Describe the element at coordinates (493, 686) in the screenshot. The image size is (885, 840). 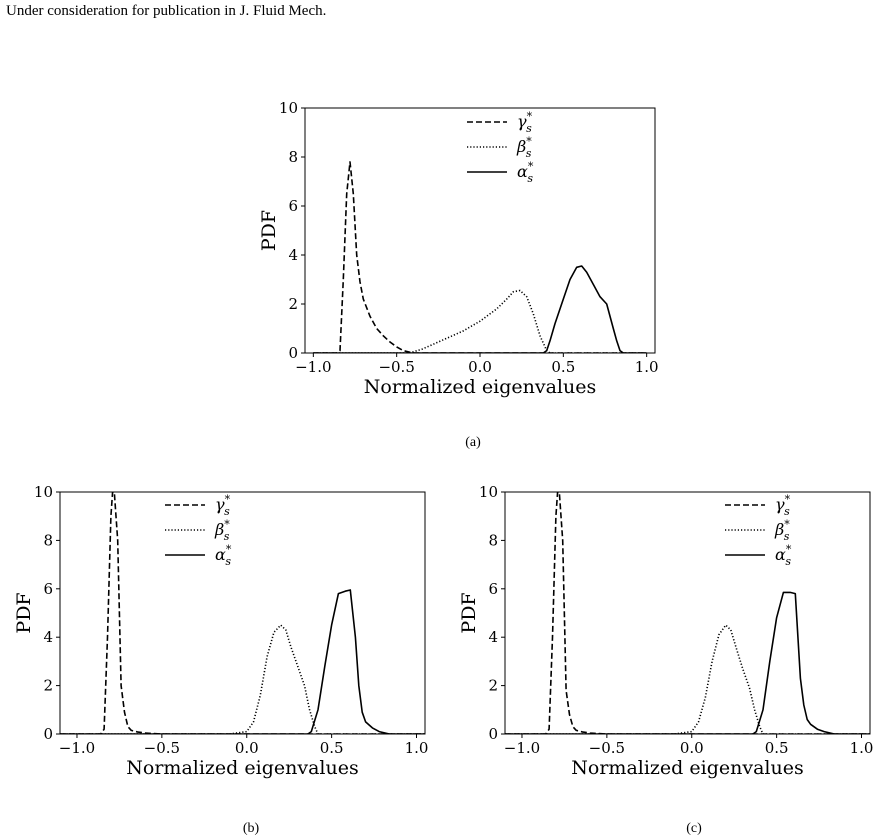
I see `y-tick-label-c: 2` at that location.